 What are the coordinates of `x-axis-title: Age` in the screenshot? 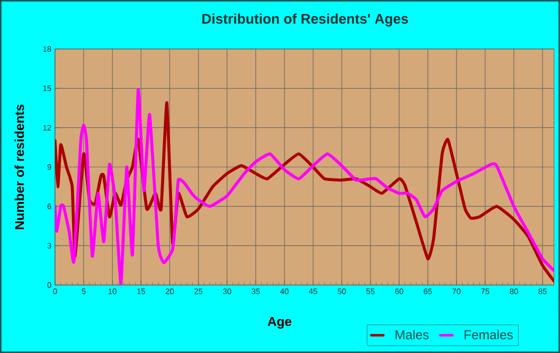 It's located at (280, 323).